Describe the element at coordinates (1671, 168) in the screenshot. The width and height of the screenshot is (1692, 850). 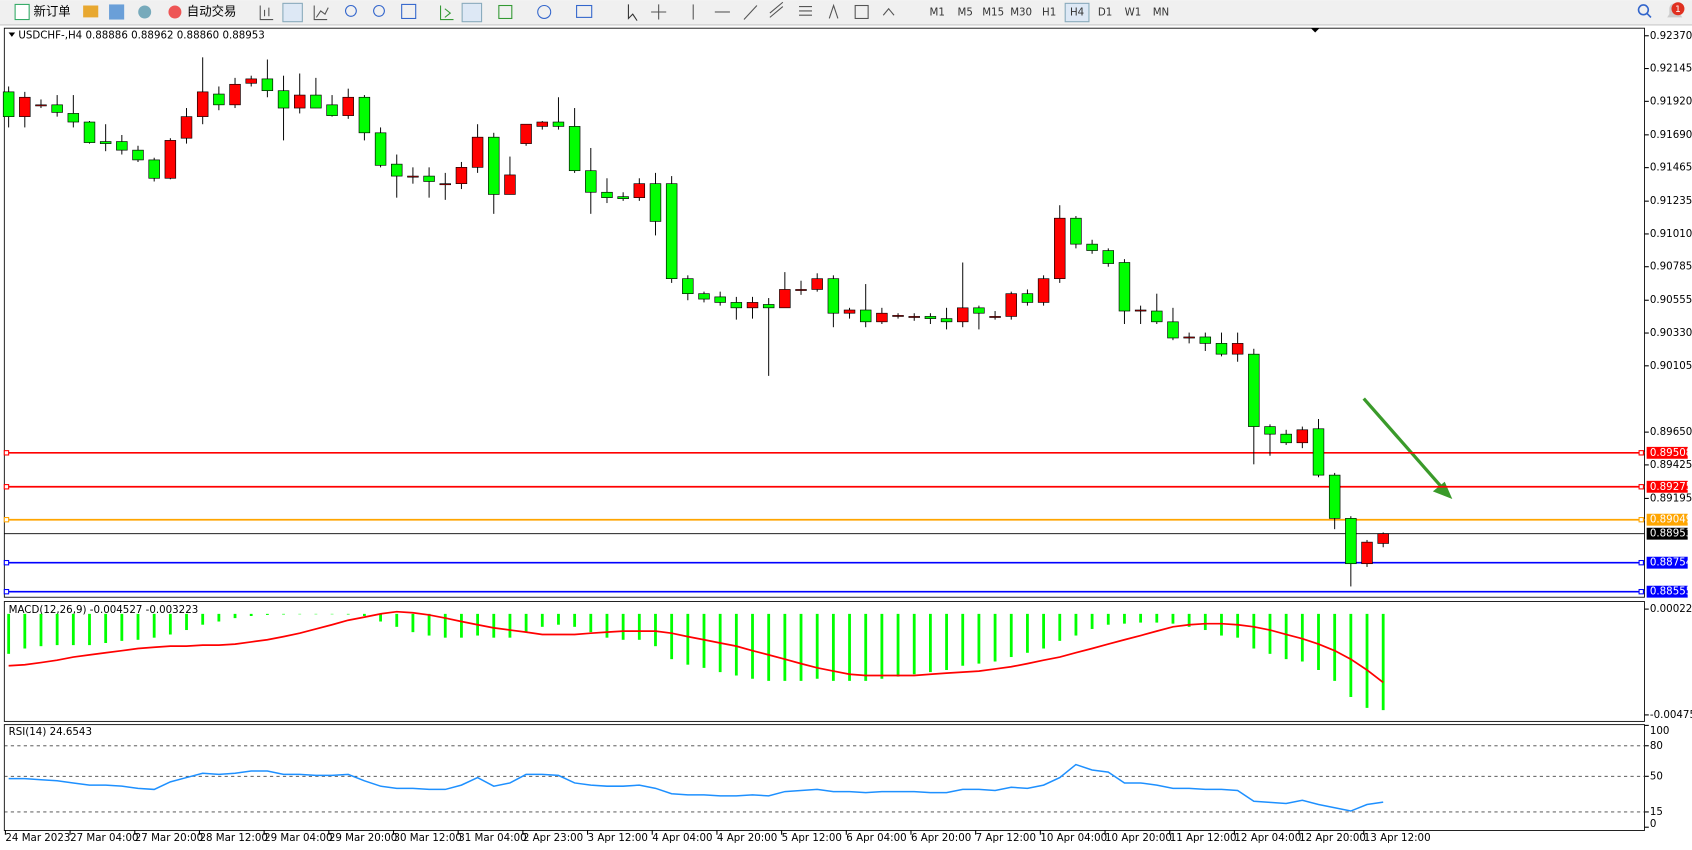
I see `y-tick-label: 0.91465` at that location.